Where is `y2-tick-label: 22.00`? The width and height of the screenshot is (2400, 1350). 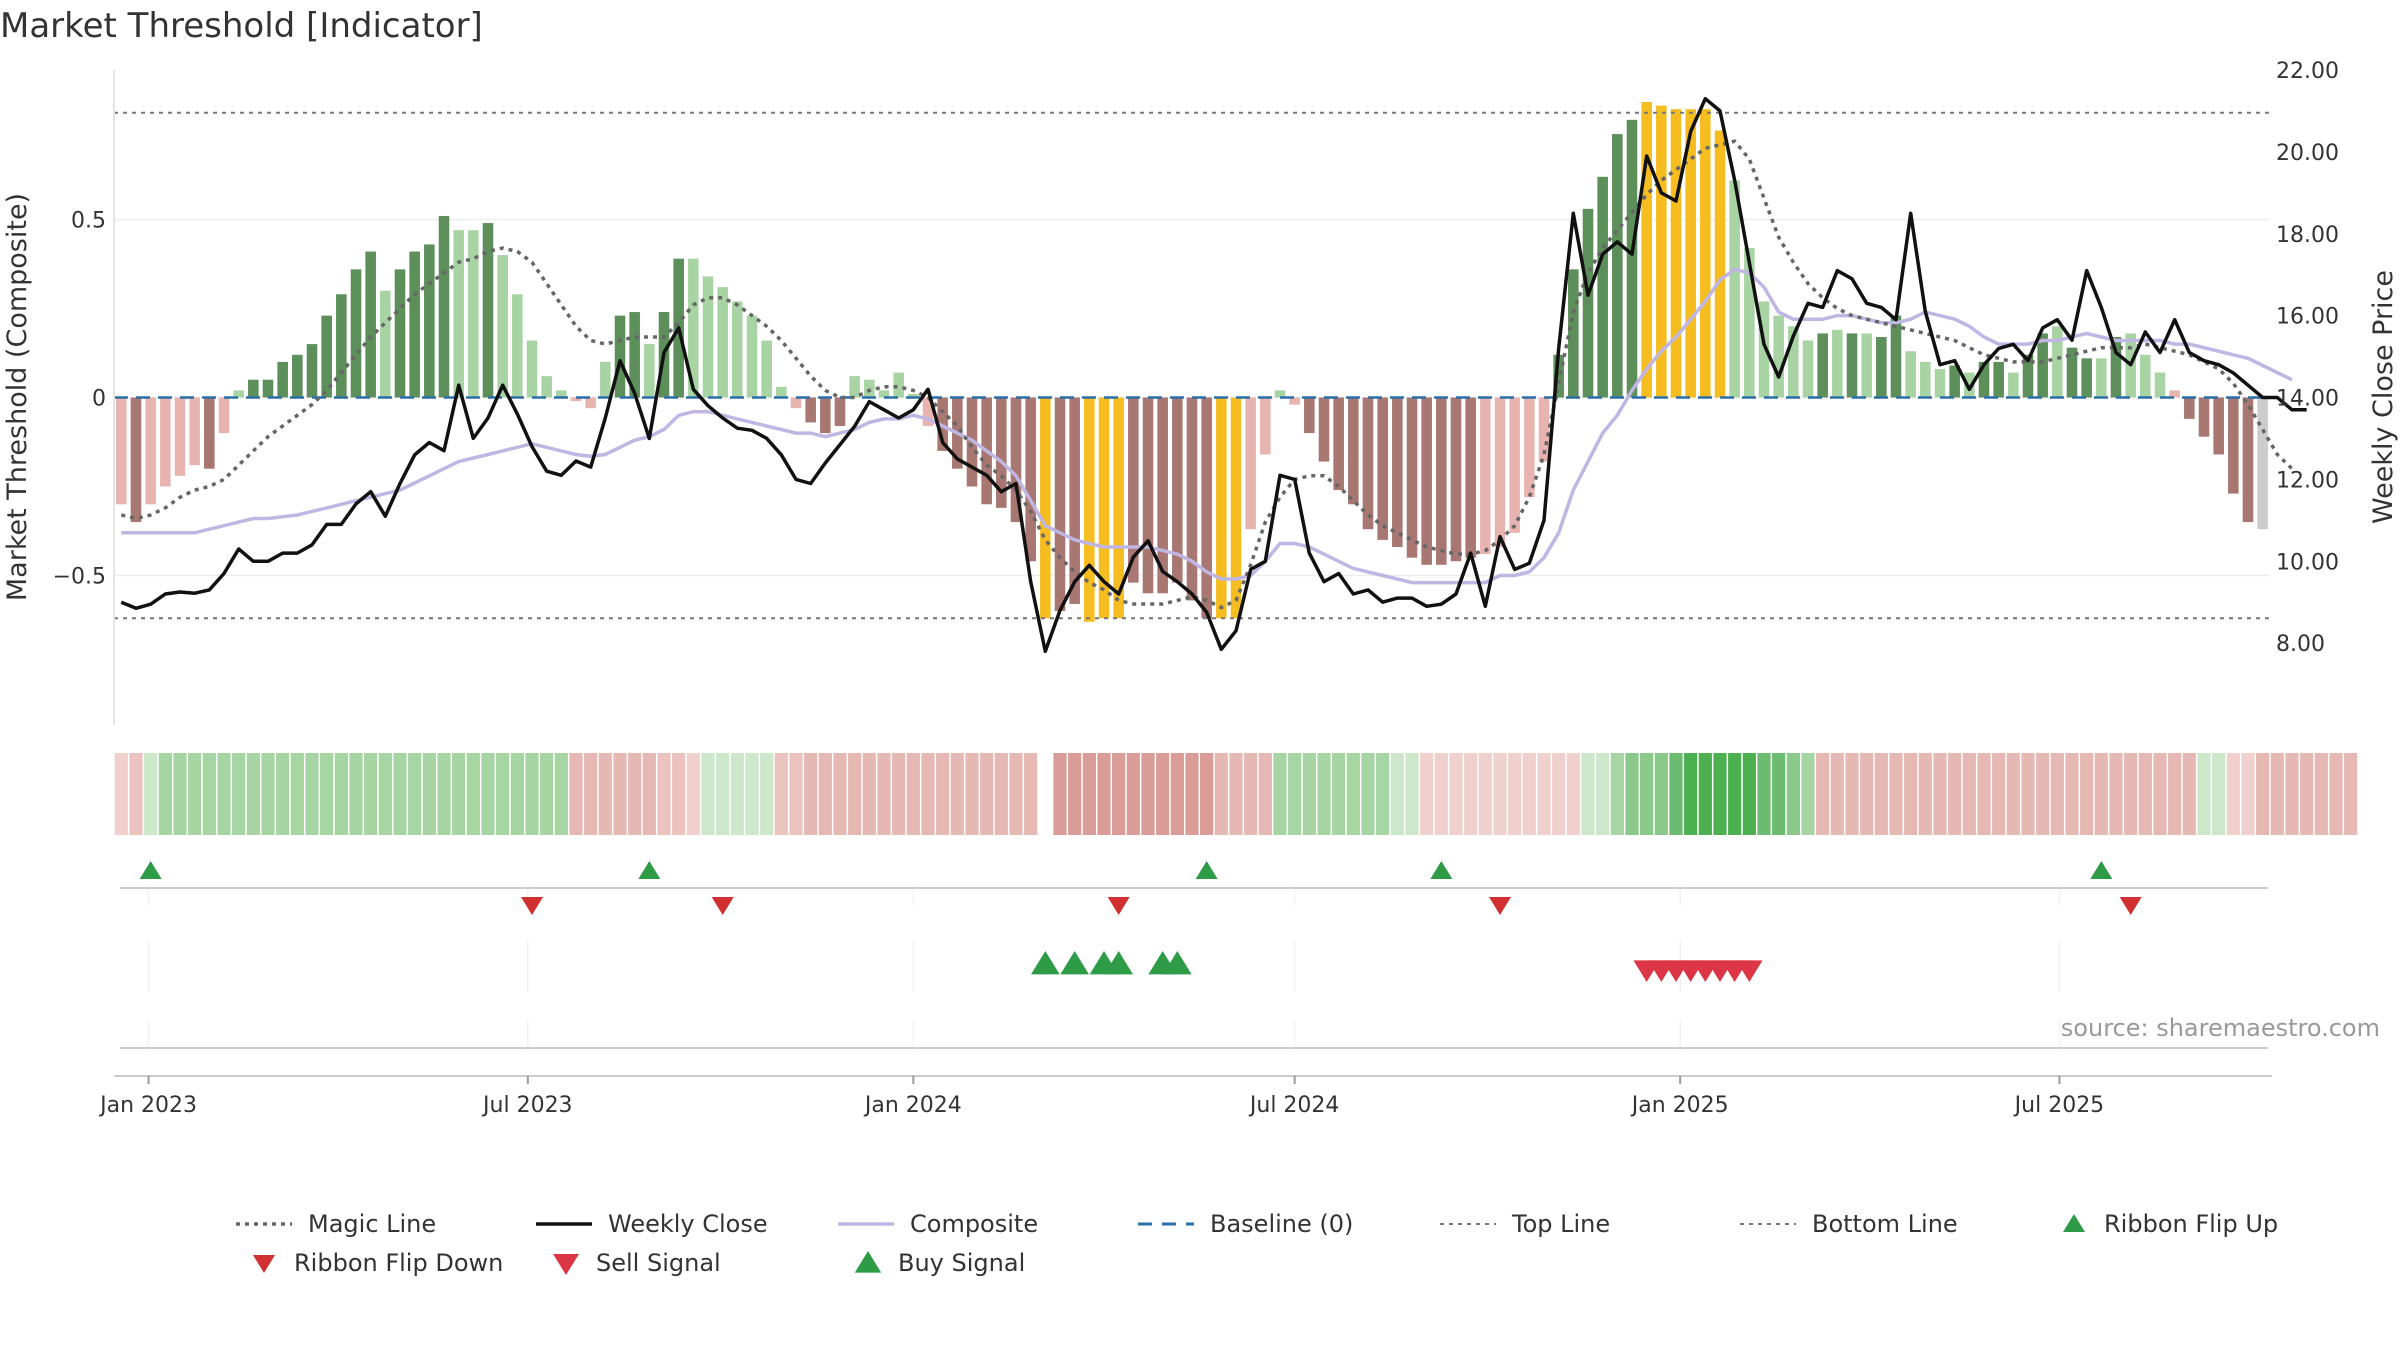 y2-tick-label: 22.00 is located at coordinates (2307, 71).